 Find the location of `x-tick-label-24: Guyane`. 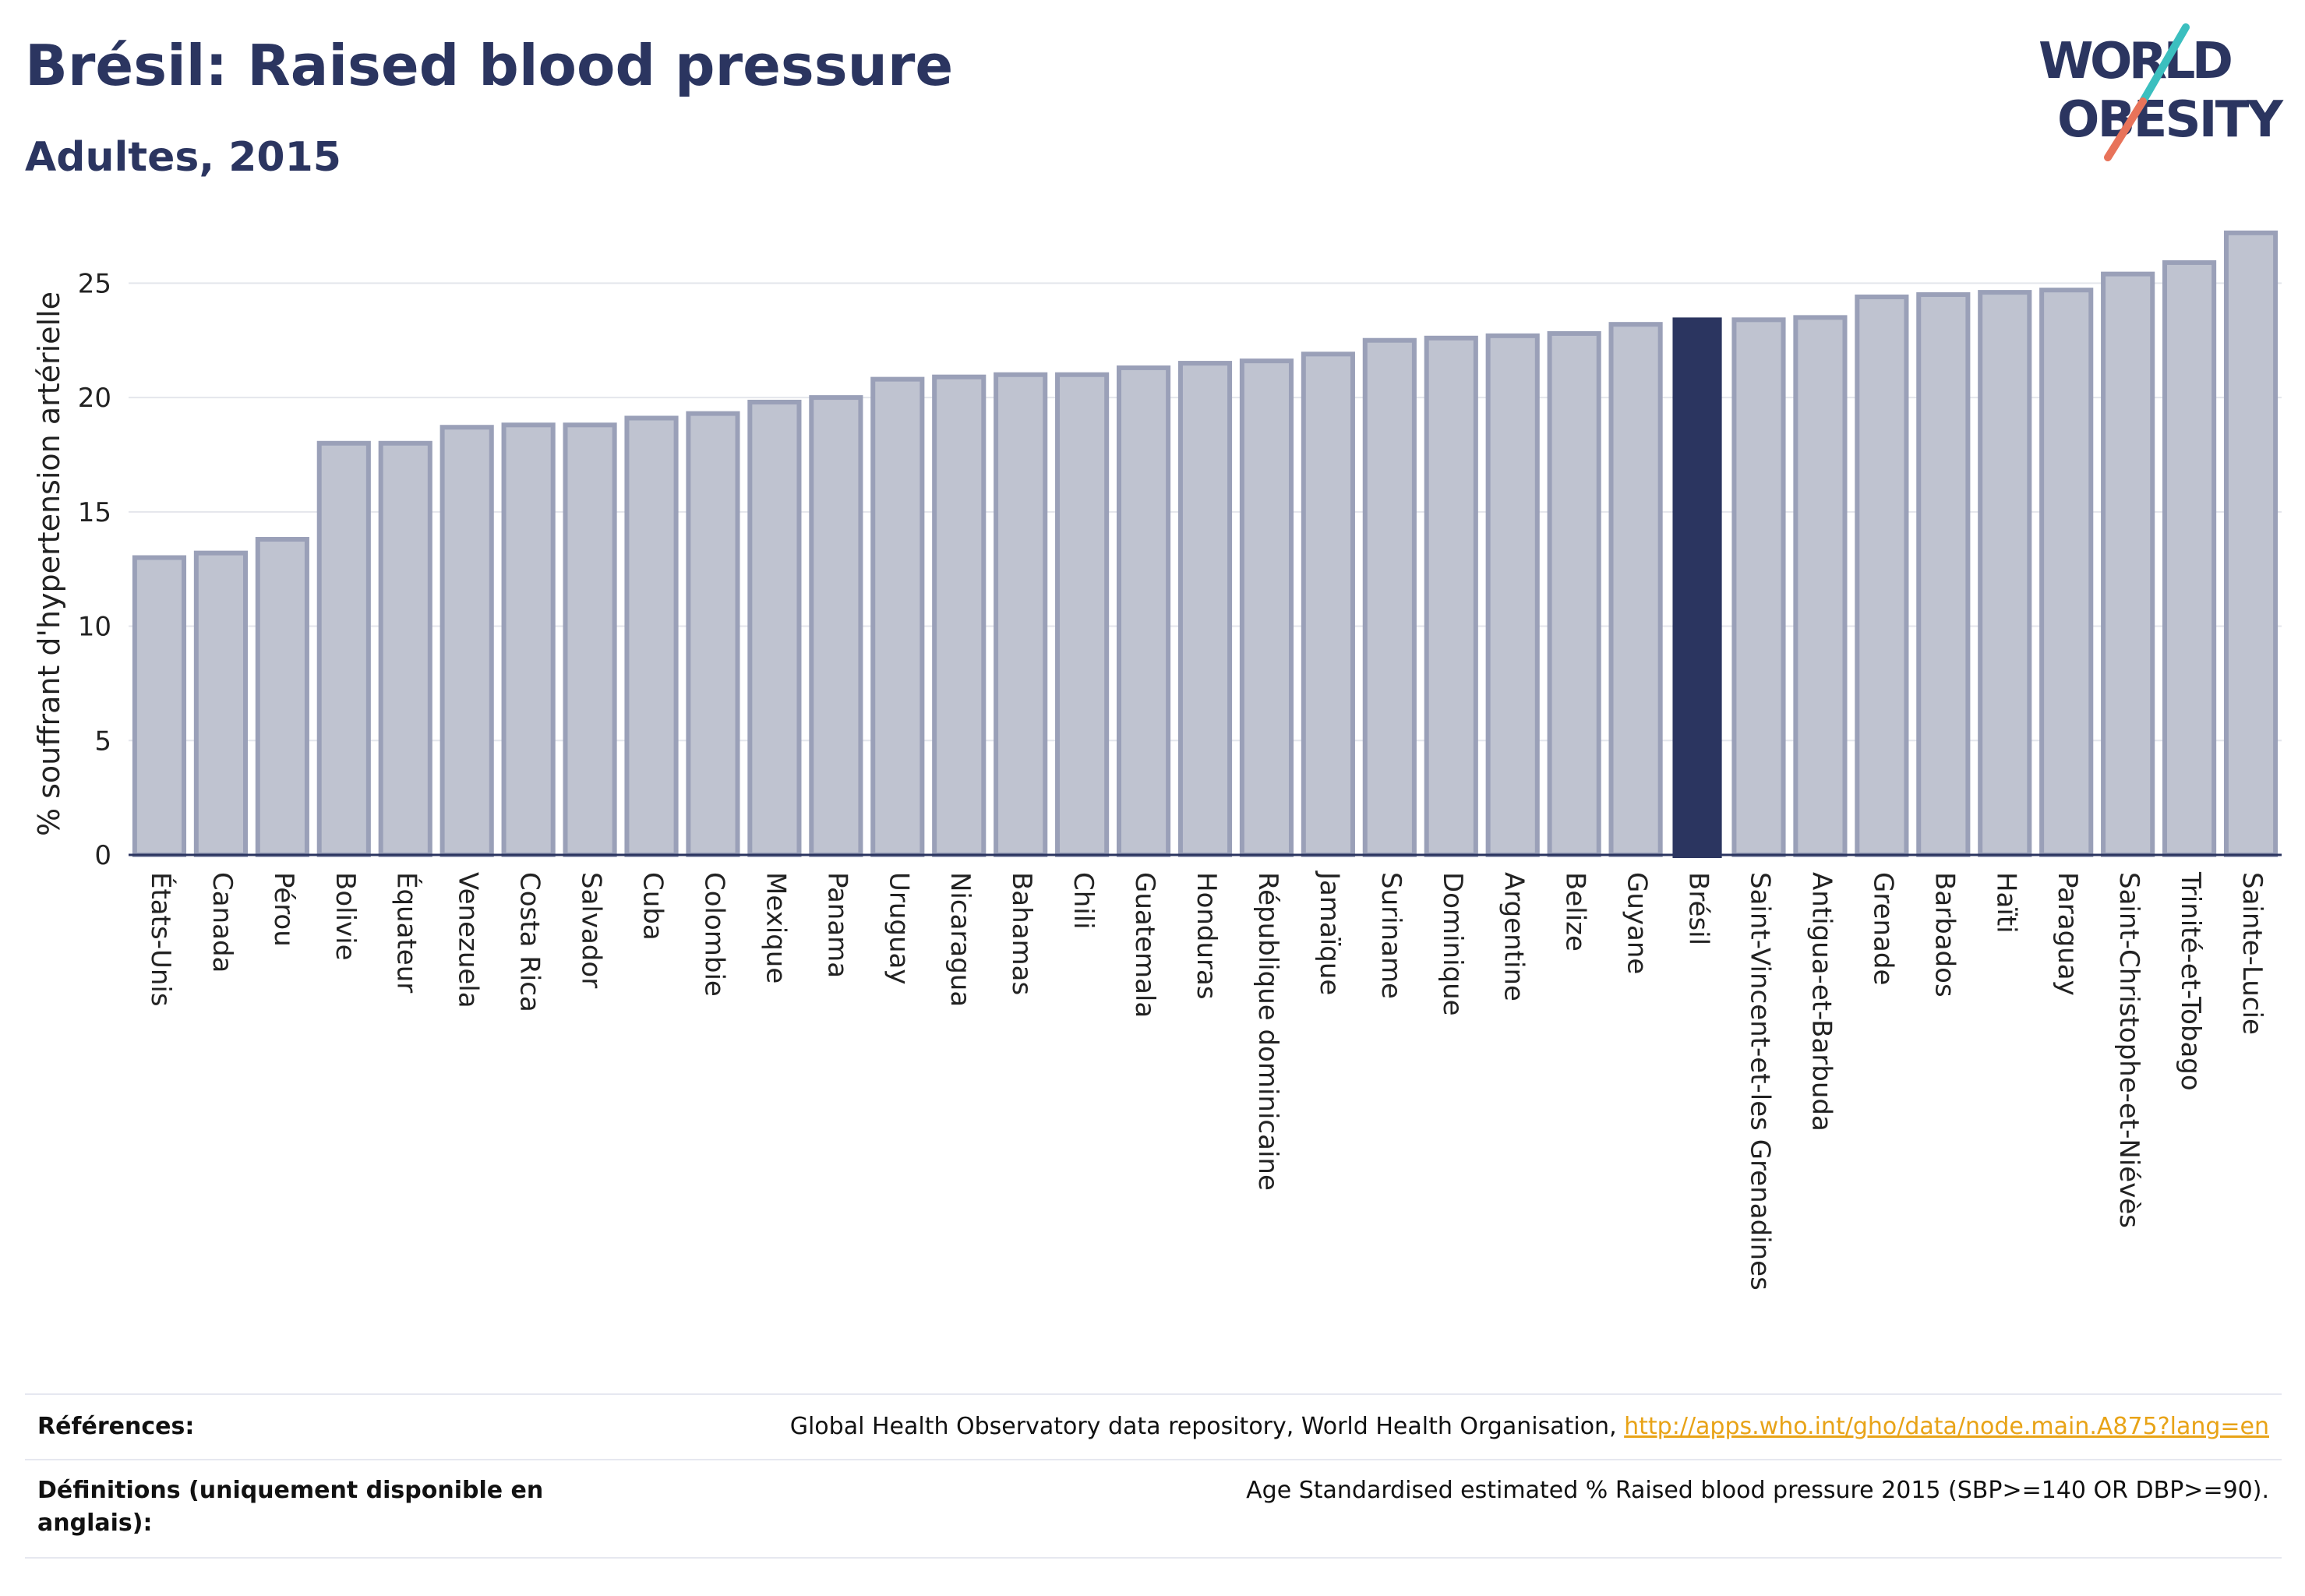

x-tick-label-24: Guyane is located at coordinates (1637, 923).